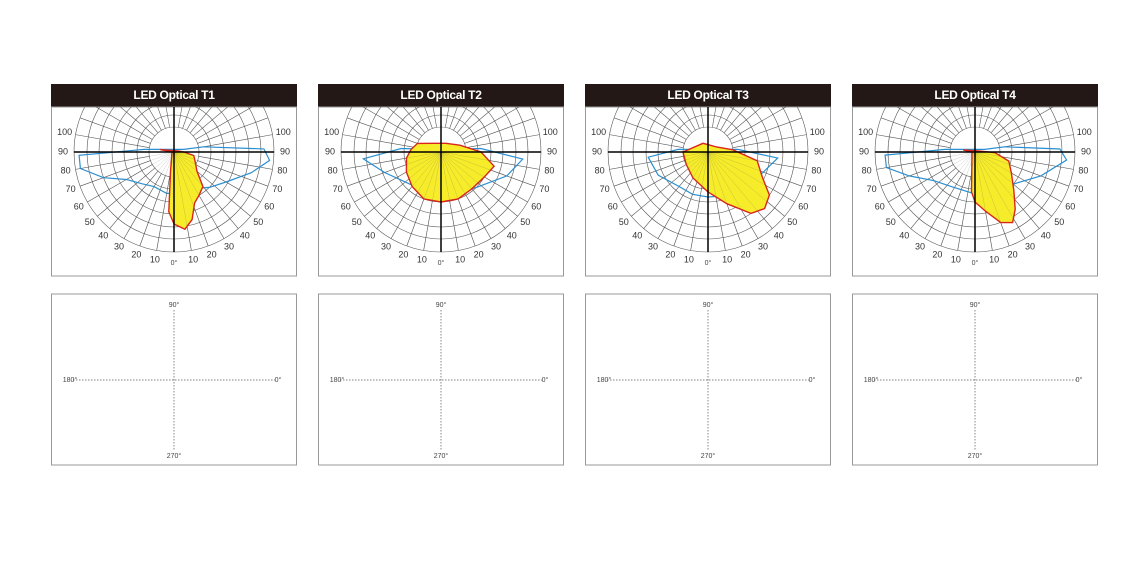 The width and height of the screenshot is (1144, 565). What do you see at coordinates (812, 380) in the screenshot?
I see `isolux-label-right: 0°` at bounding box center [812, 380].